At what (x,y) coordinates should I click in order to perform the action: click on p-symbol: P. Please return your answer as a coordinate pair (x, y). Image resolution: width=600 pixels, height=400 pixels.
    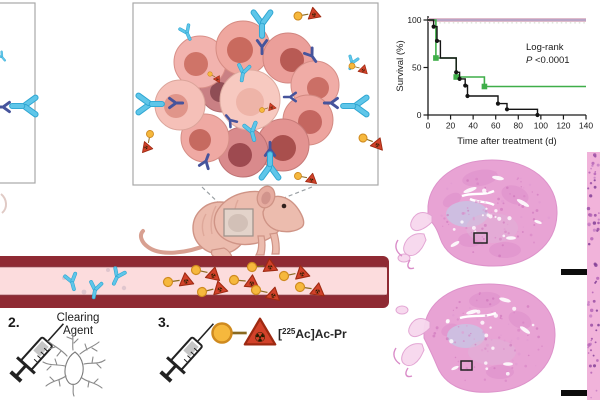
    Looking at the image, I should click on (529, 60).